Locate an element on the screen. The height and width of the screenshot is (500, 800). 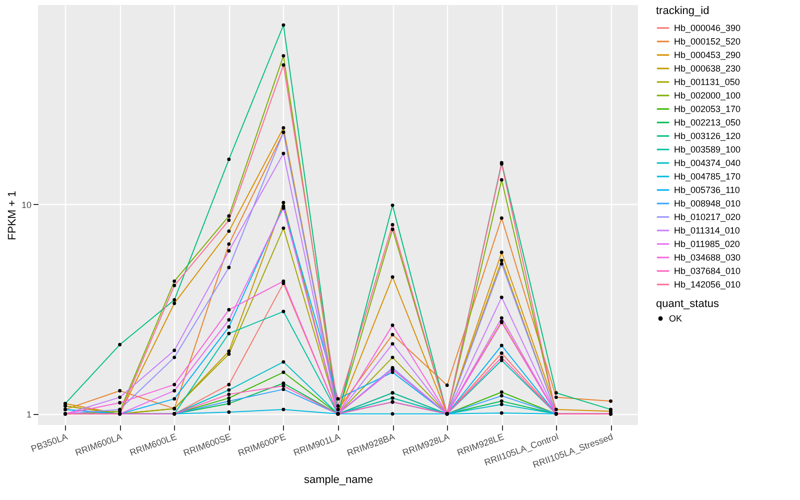
legend-label: Hb_008948_010 is located at coordinates (707, 203).